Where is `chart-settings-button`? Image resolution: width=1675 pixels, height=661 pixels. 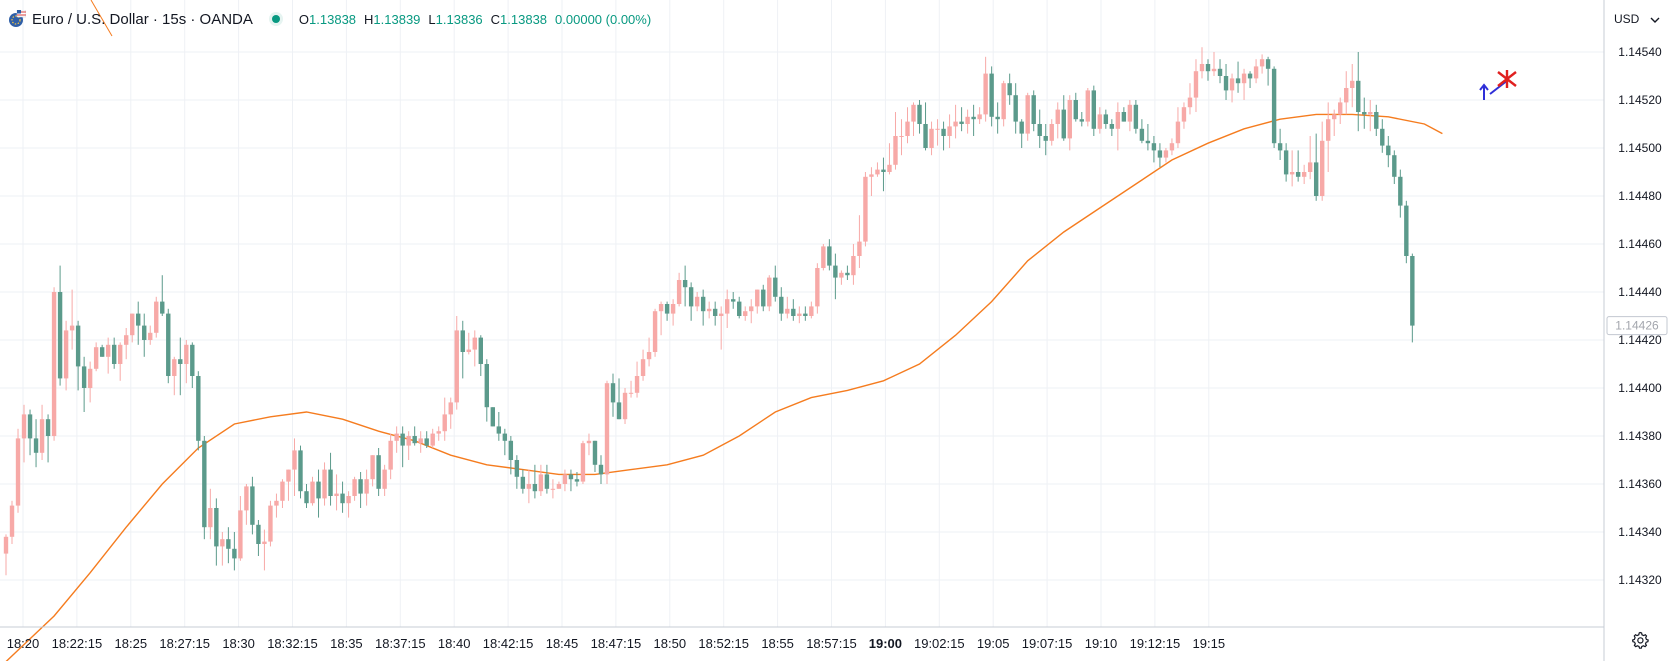 chart-settings-button is located at coordinates (1640, 641).